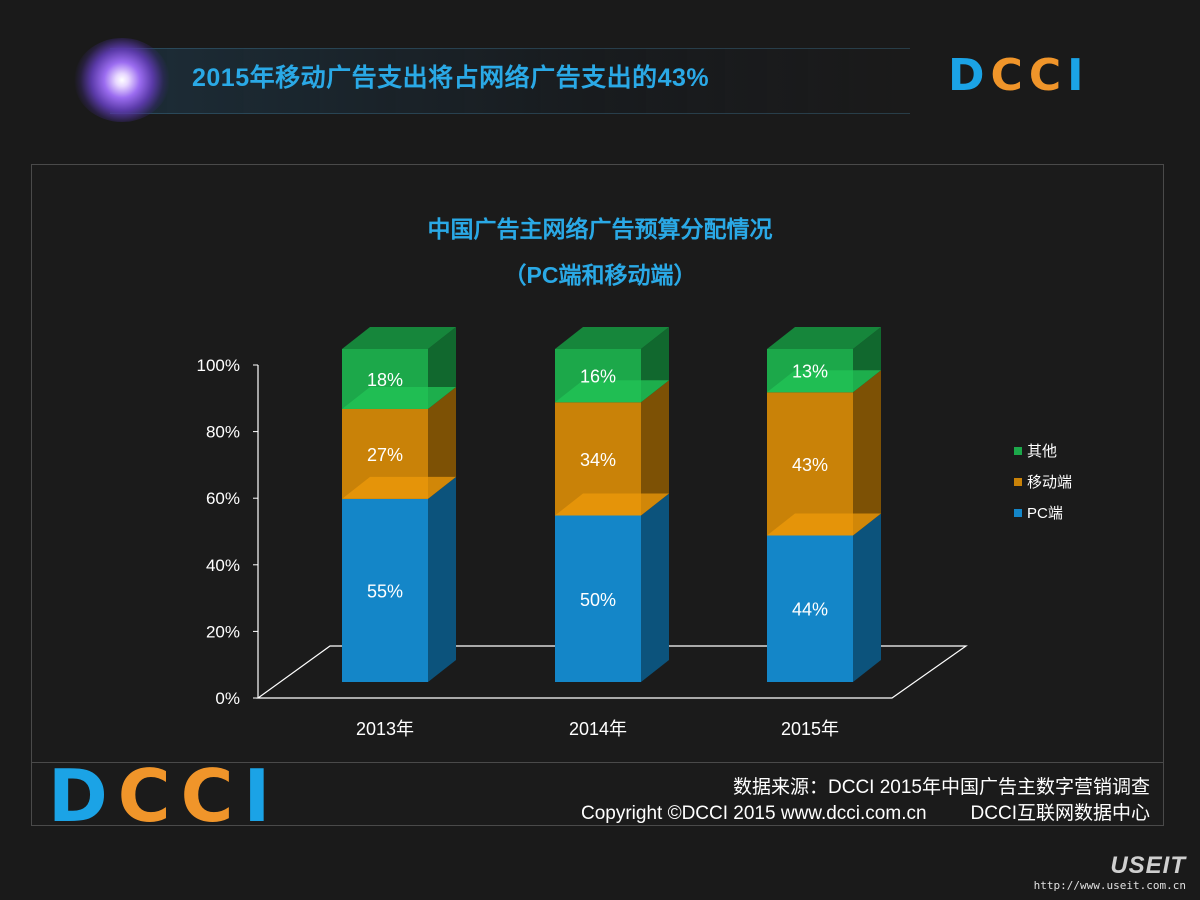  Describe the element at coordinates (597, 762) in the screenshot. I see `panel-divider` at that location.